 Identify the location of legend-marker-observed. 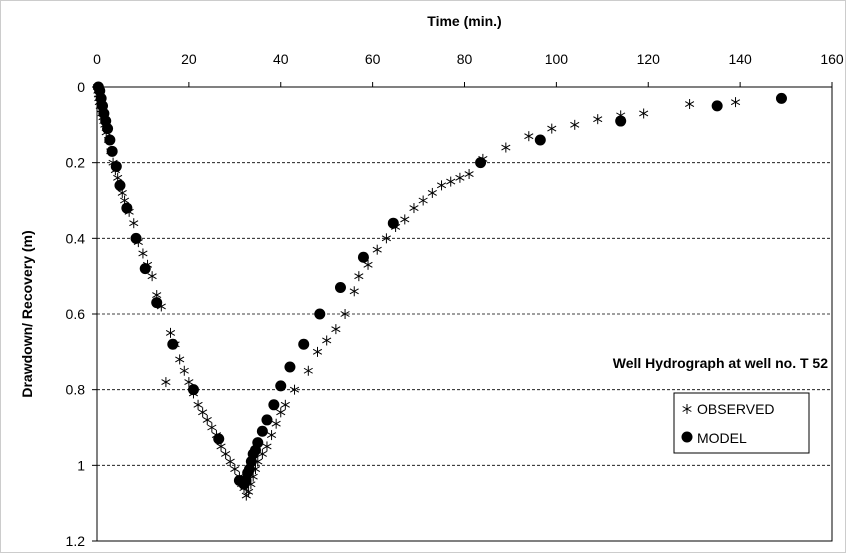
(687, 409).